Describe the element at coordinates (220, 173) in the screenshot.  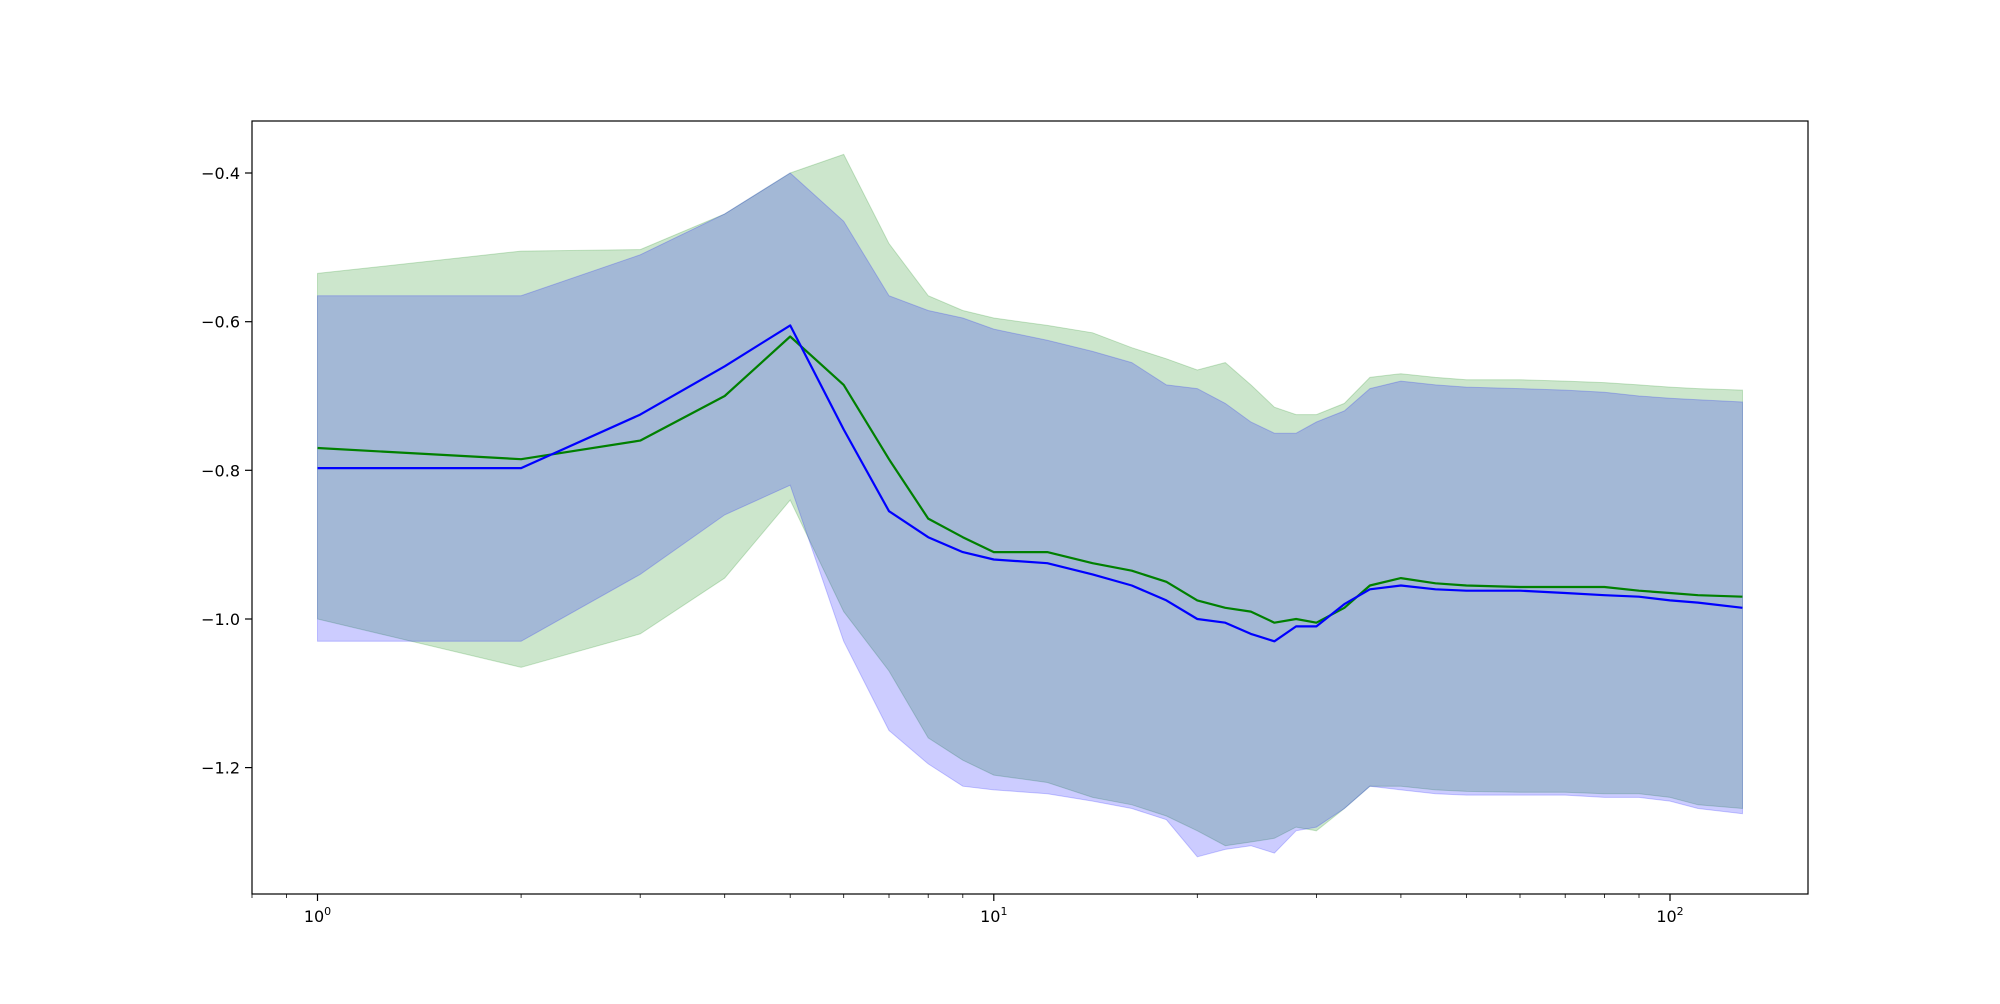
I see `y-tick-label: −0.4` at that location.